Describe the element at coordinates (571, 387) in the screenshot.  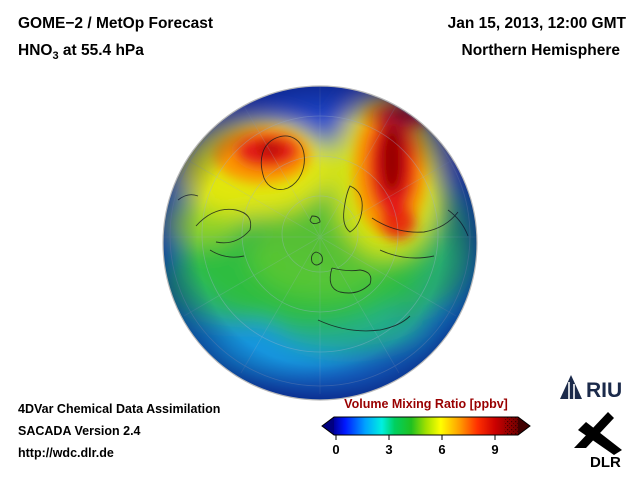
I see `riu-mountain-icon` at that location.